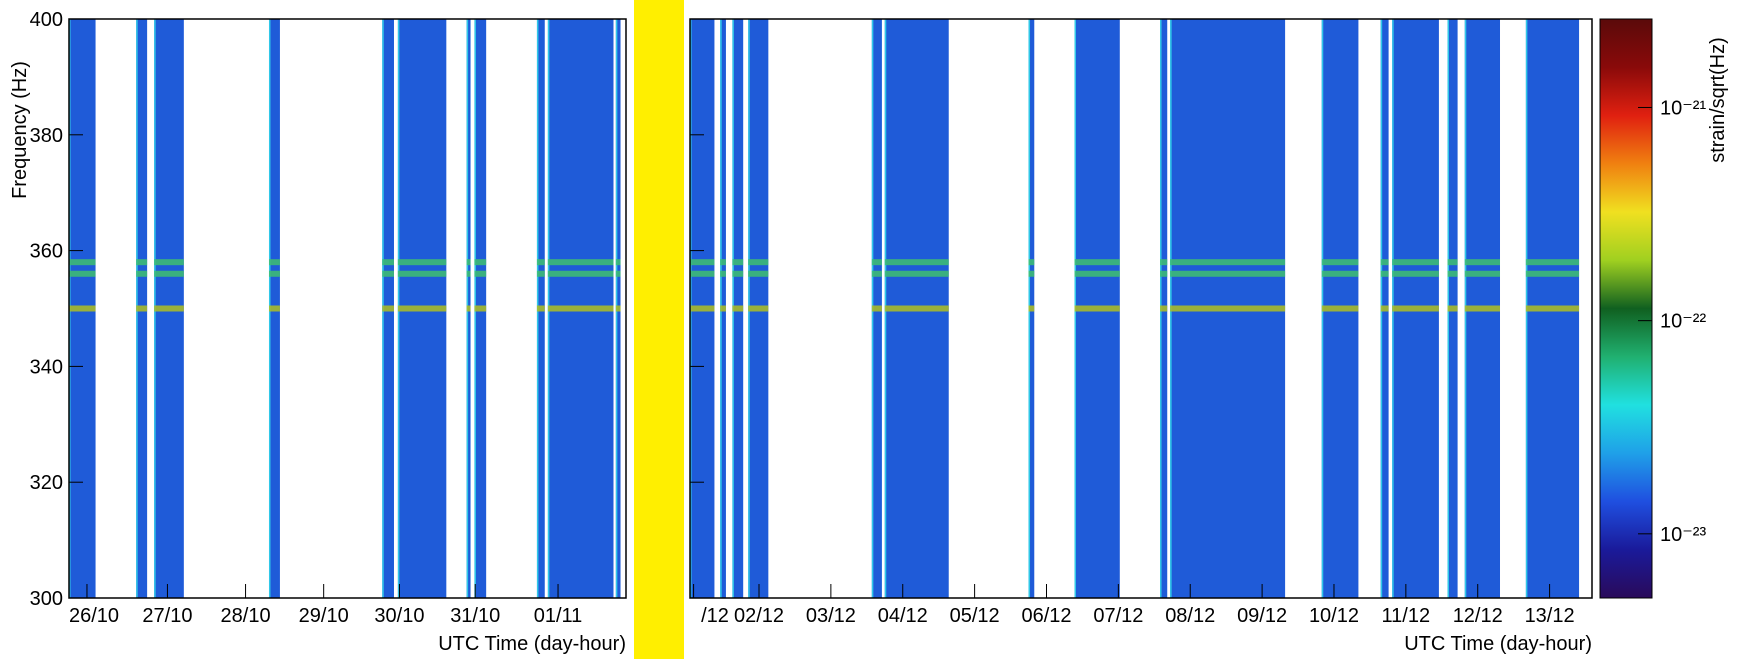  Describe the element at coordinates (246, 616) in the screenshot. I see `x-tick-label: 28/10` at that location.